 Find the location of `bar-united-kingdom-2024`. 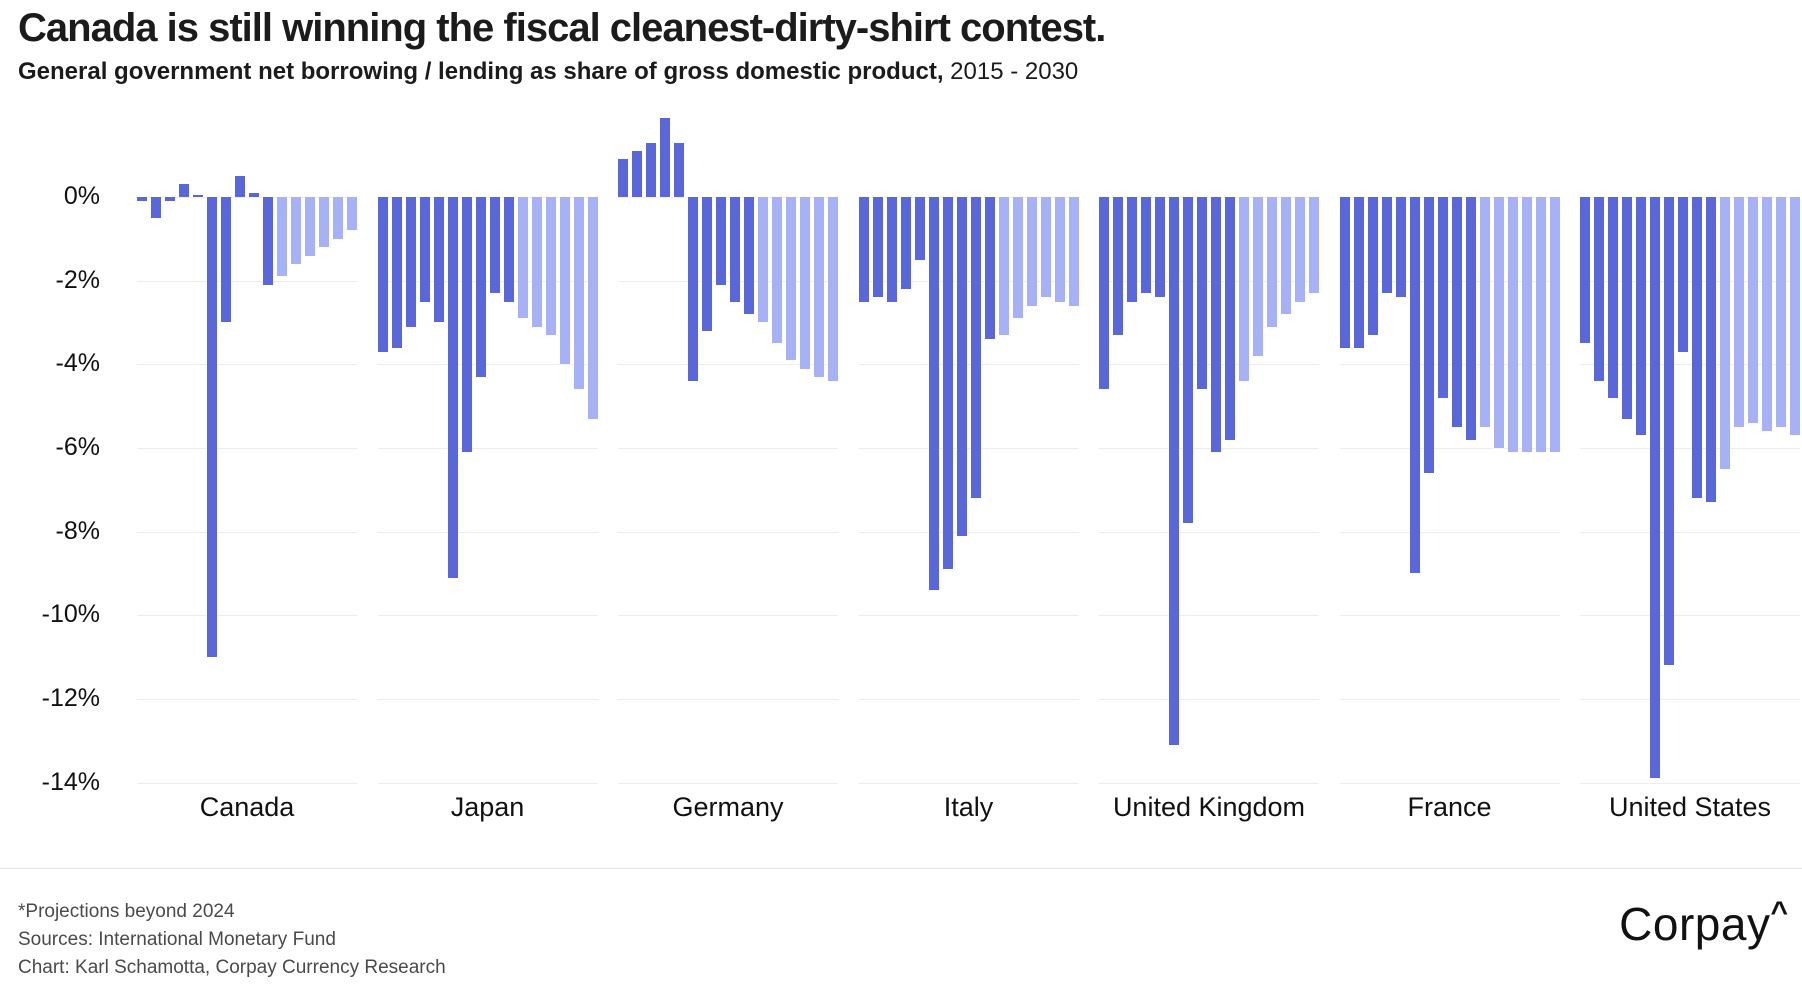

bar-united-kingdom-2024 is located at coordinates (1230, 318).